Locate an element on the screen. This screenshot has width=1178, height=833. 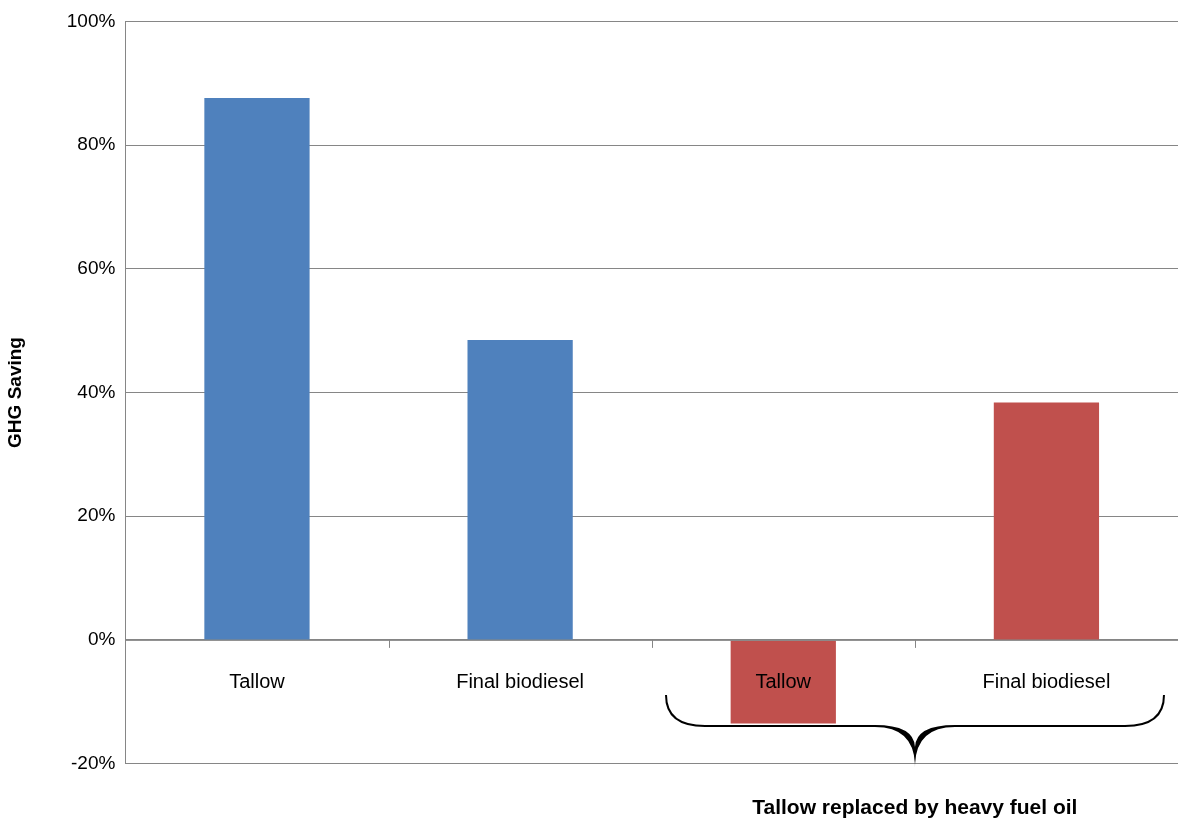
y-tick-label: 80% is located at coordinates (96, 144).